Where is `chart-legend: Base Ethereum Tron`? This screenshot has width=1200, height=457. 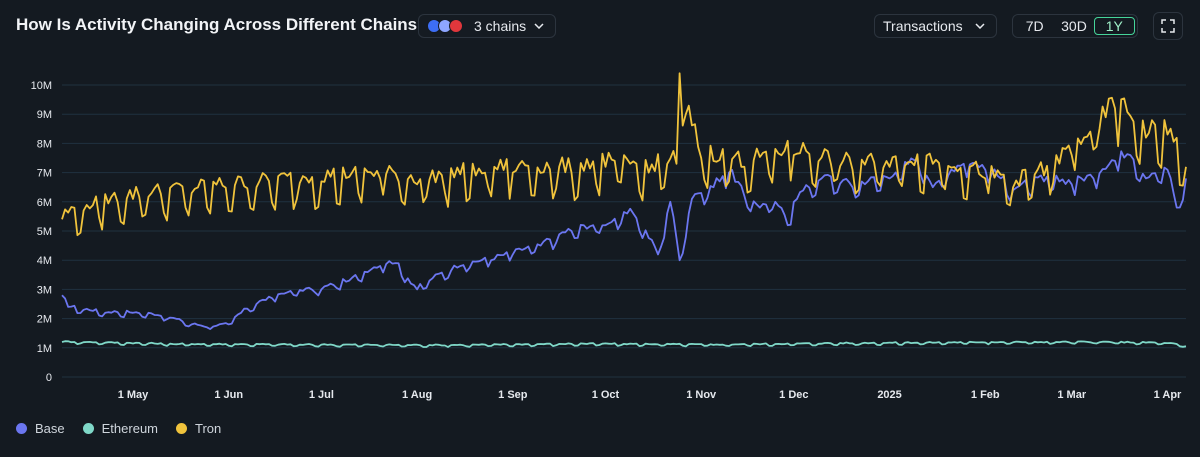 chart-legend: Base Ethereum Tron is located at coordinates (118, 428).